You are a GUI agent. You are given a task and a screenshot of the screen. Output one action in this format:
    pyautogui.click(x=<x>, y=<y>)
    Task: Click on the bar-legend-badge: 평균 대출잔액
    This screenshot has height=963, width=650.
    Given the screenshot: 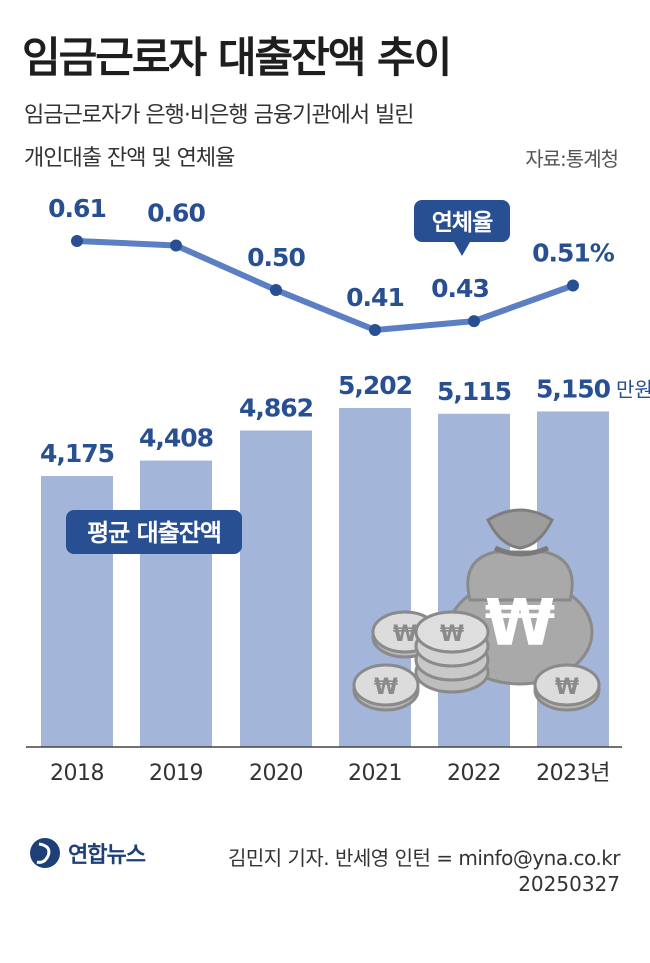 What is the action you would take?
    pyautogui.click(x=154, y=532)
    